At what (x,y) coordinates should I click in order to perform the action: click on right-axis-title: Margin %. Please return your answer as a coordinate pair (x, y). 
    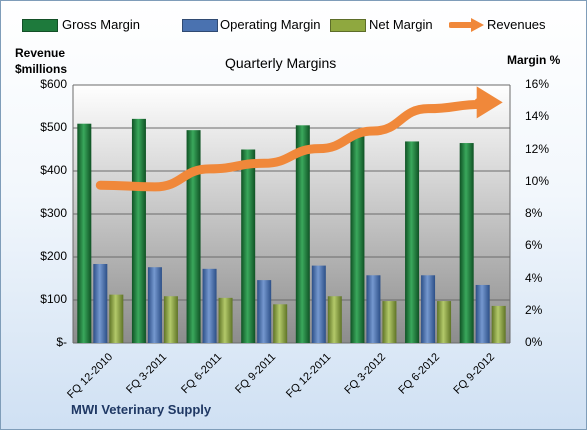
    Looking at the image, I should click on (534, 60).